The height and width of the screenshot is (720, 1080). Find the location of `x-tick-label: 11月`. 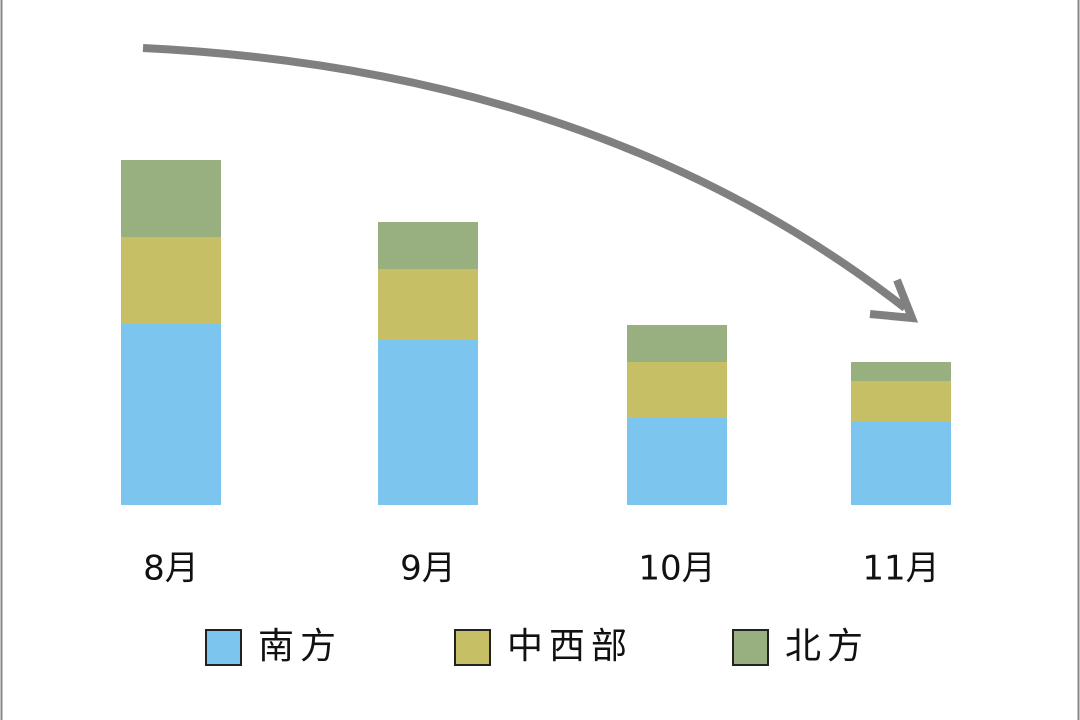

x-tick-label: 11月 is located at coordinates (900, 569).